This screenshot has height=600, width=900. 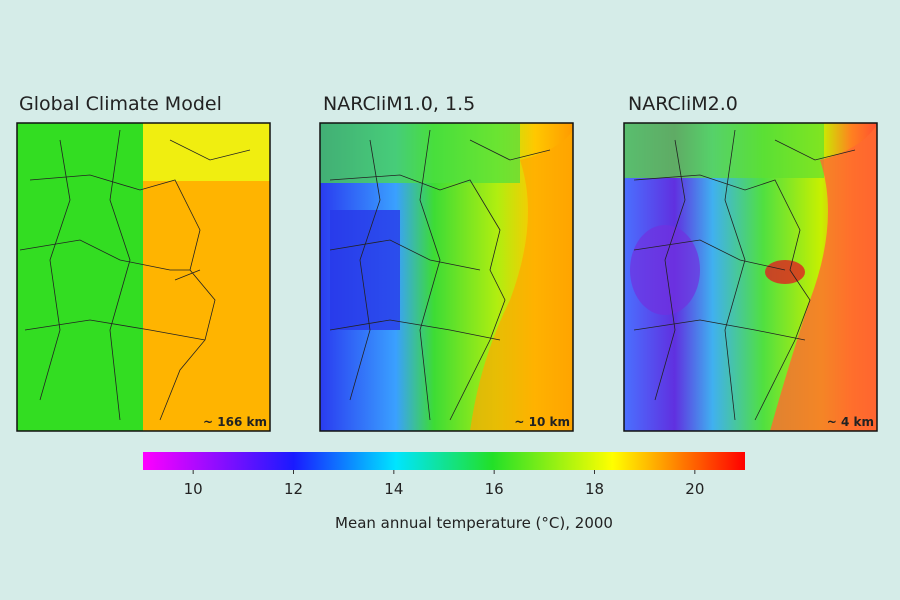 I want to click on resolution-label: ~ 166 km, so click(x=235, y=422).